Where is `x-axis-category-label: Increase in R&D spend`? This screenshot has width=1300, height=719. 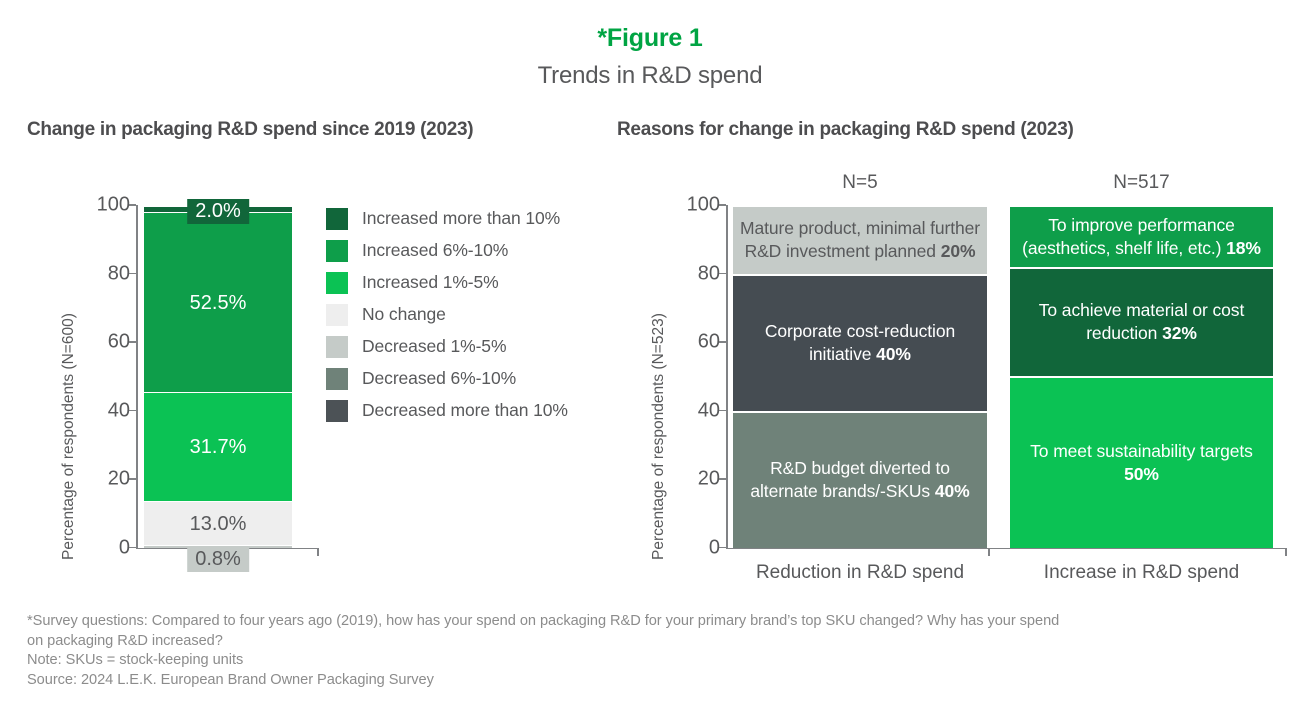
x-axis-category-label: Increase in R&D spend is located at coordinates (1141, 572).